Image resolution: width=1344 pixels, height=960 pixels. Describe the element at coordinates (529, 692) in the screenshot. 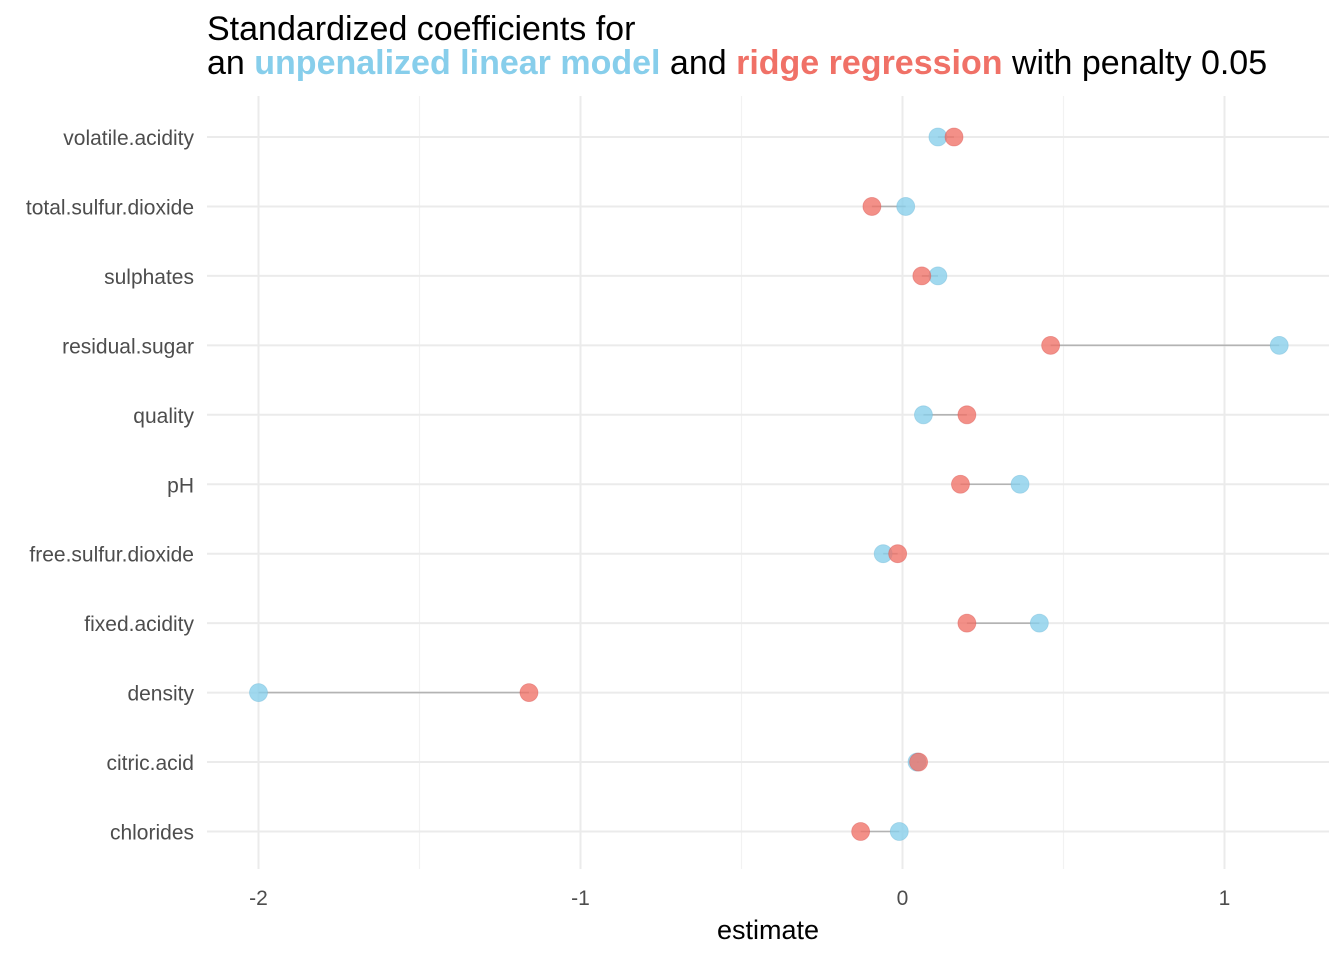

I see `point-ridge-density` at that location.